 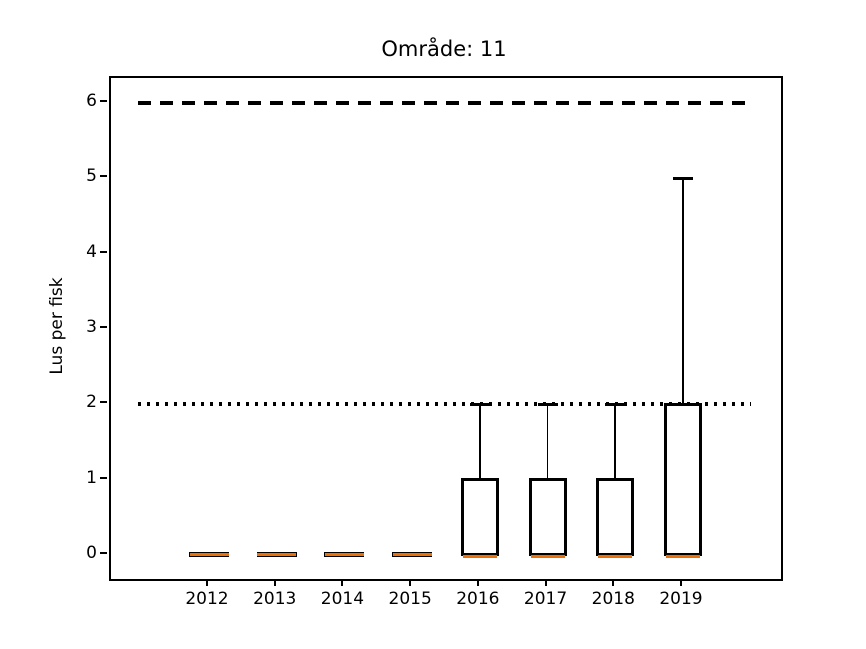 I want to click on whisker-2018, so click(x=615, y=442).